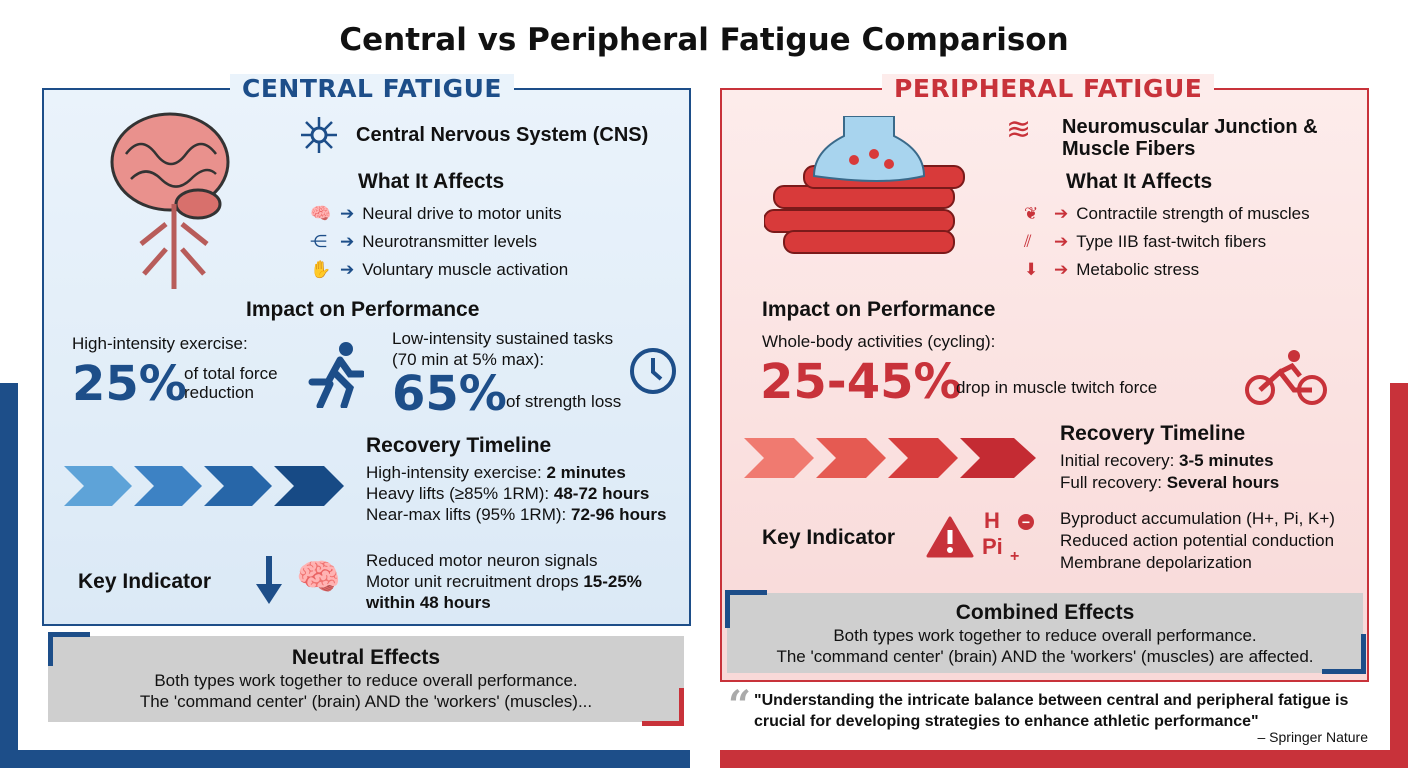 This screenshot has height=768, width=1408. I want to click on red-strip-bottom, so click(1064, 759).